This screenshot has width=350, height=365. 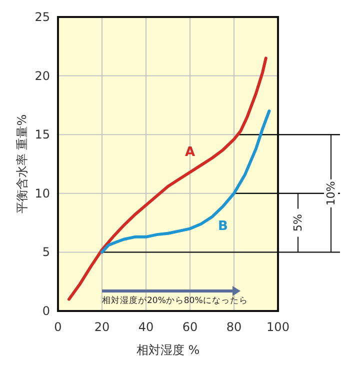 What do you see at coordinates (22, 164) in the screenshot?
I see `y-axis-title: 平衡含水率 重量%` at bounding box center [22, 164].